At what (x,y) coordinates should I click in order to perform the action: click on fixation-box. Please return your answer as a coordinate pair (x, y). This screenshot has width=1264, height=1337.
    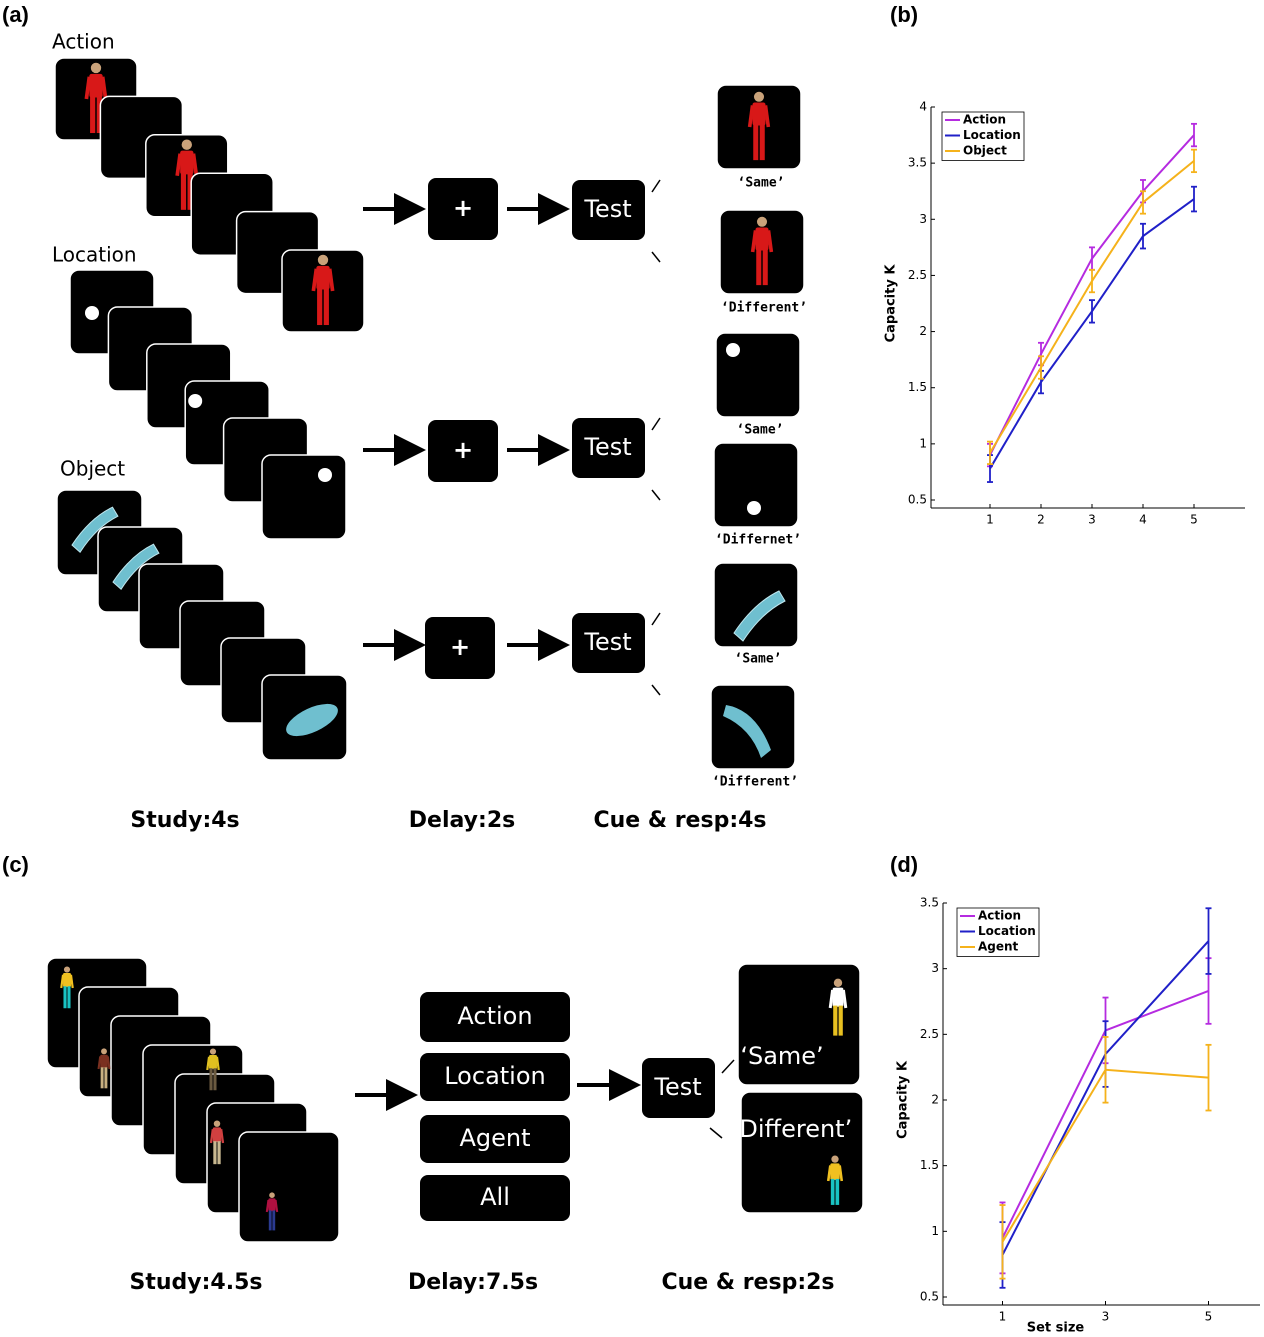
    Looking at the image, I should click on (463, 209).